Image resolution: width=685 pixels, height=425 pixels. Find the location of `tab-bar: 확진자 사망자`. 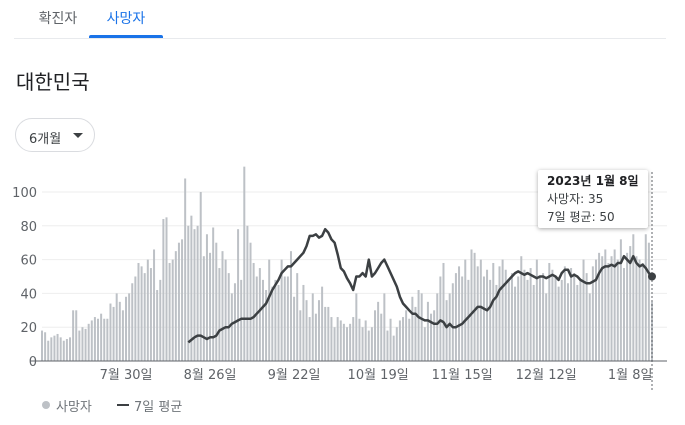

tab-bar: 확진자 사망자 is located at coordinates (340, 19).